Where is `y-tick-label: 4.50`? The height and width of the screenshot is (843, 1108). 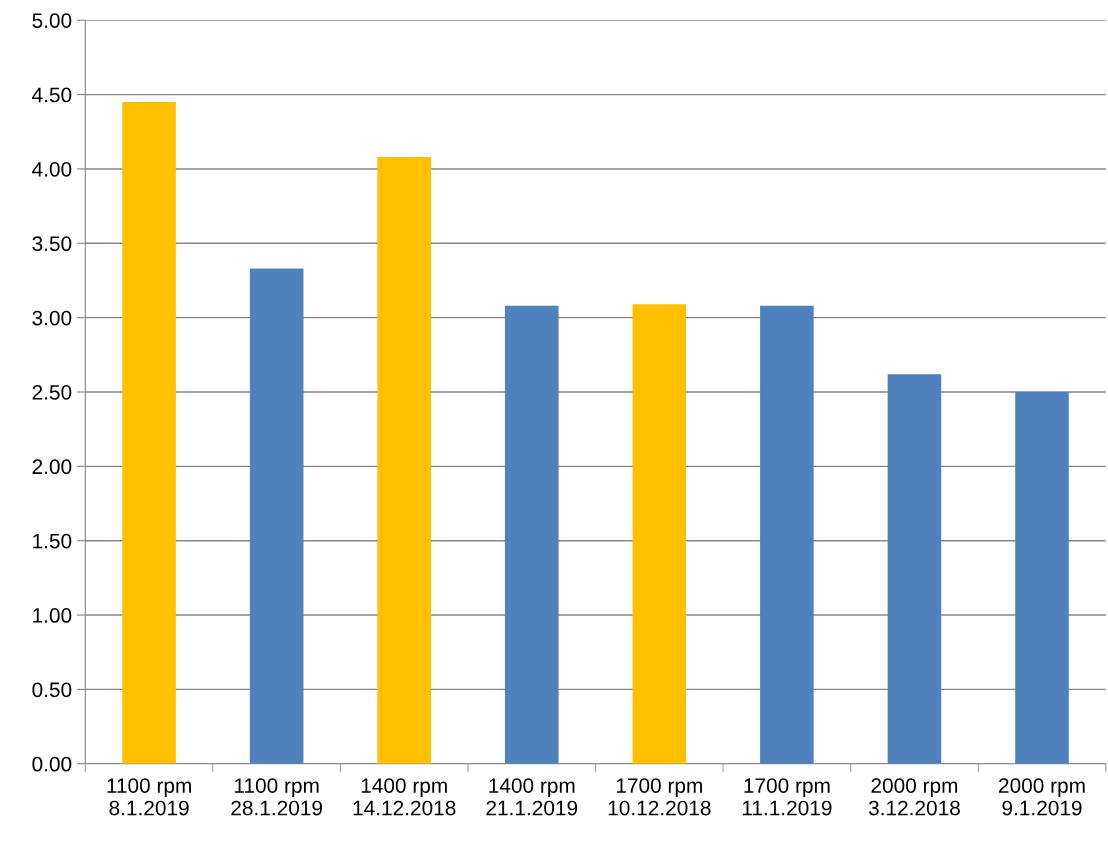 y-tick-label: 4.50 is located at coordinates (52, 95).